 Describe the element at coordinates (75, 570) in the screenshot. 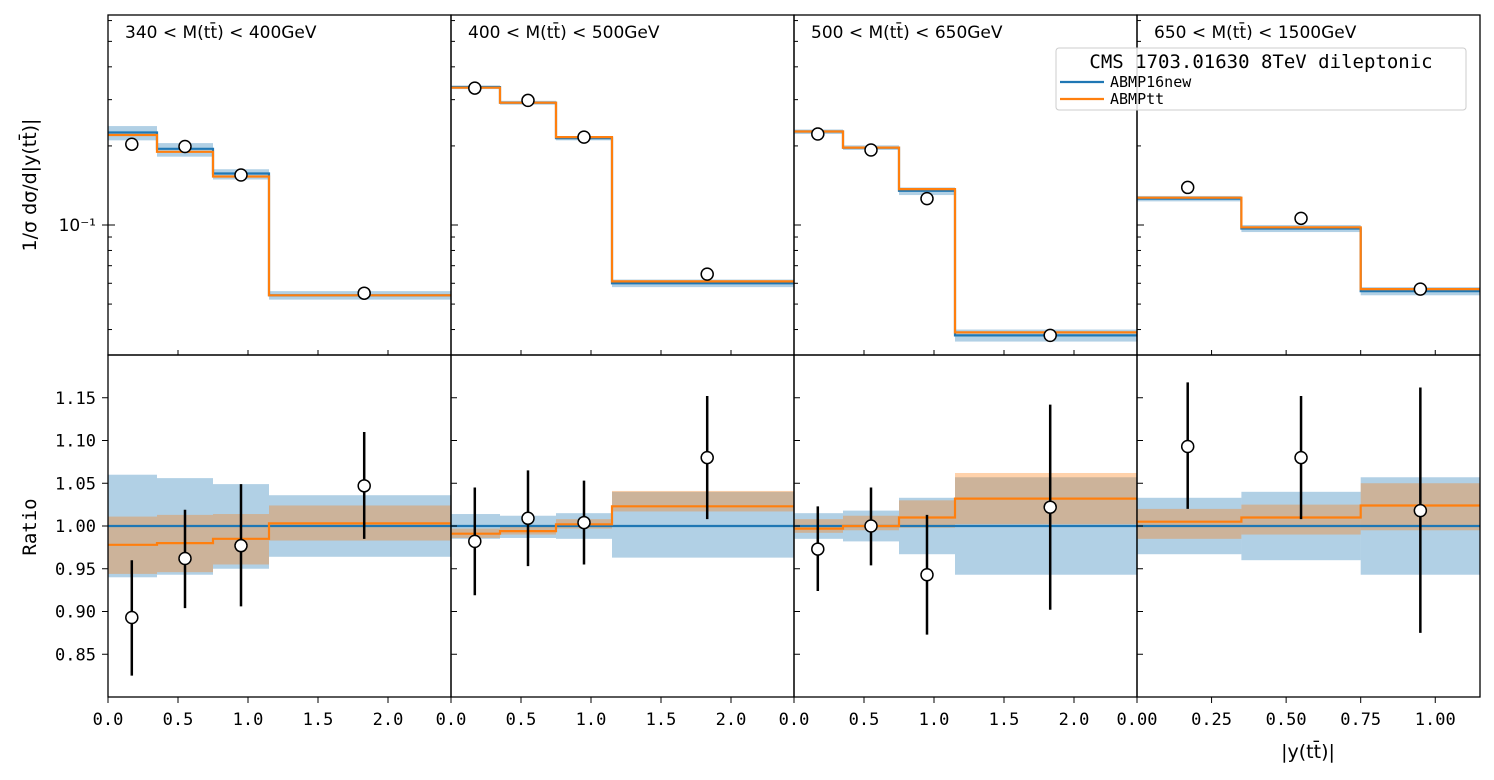

I see `ratio-y-tick-label: 0.95` at that location.